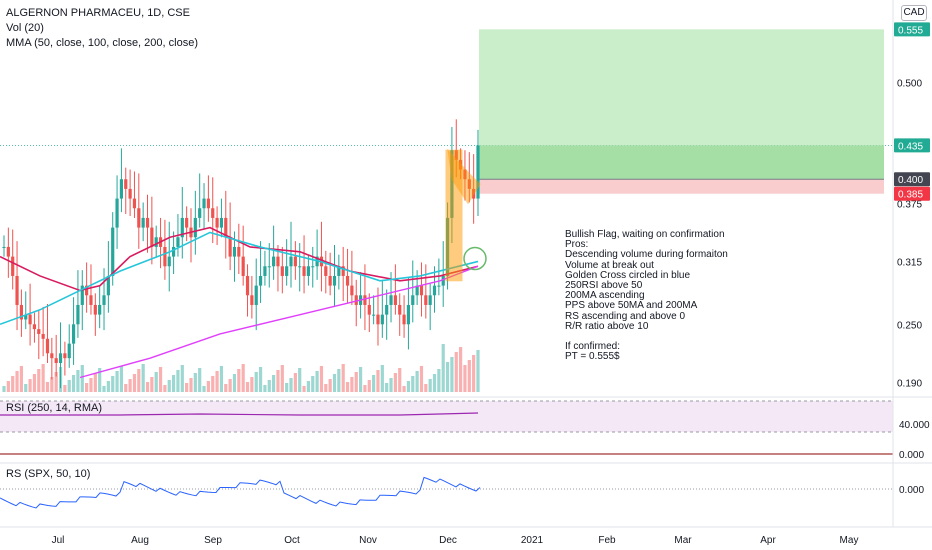 The height and width of the screenshot is (550, 932). What do you see at coordinates (140, 540) in the screenshot?
I see `time-tick-label: Aug` at bounding box center [140, 540].